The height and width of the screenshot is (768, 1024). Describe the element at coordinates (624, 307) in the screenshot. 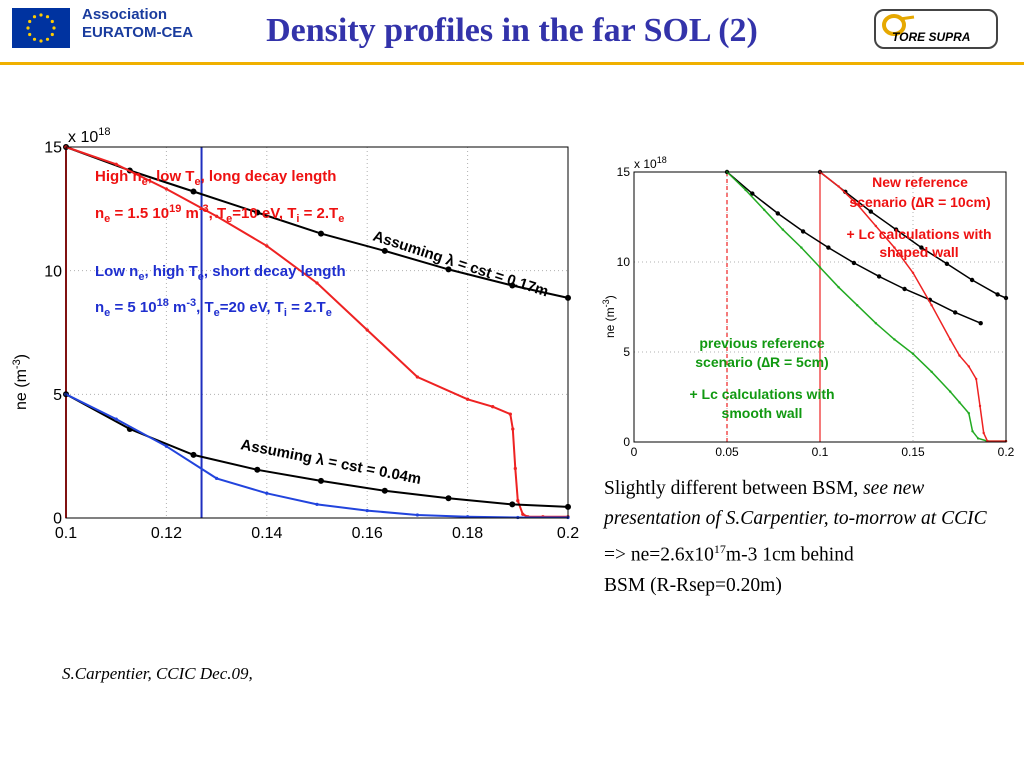

I see `right-chart-yticks: 0 5 10 15` at that location.